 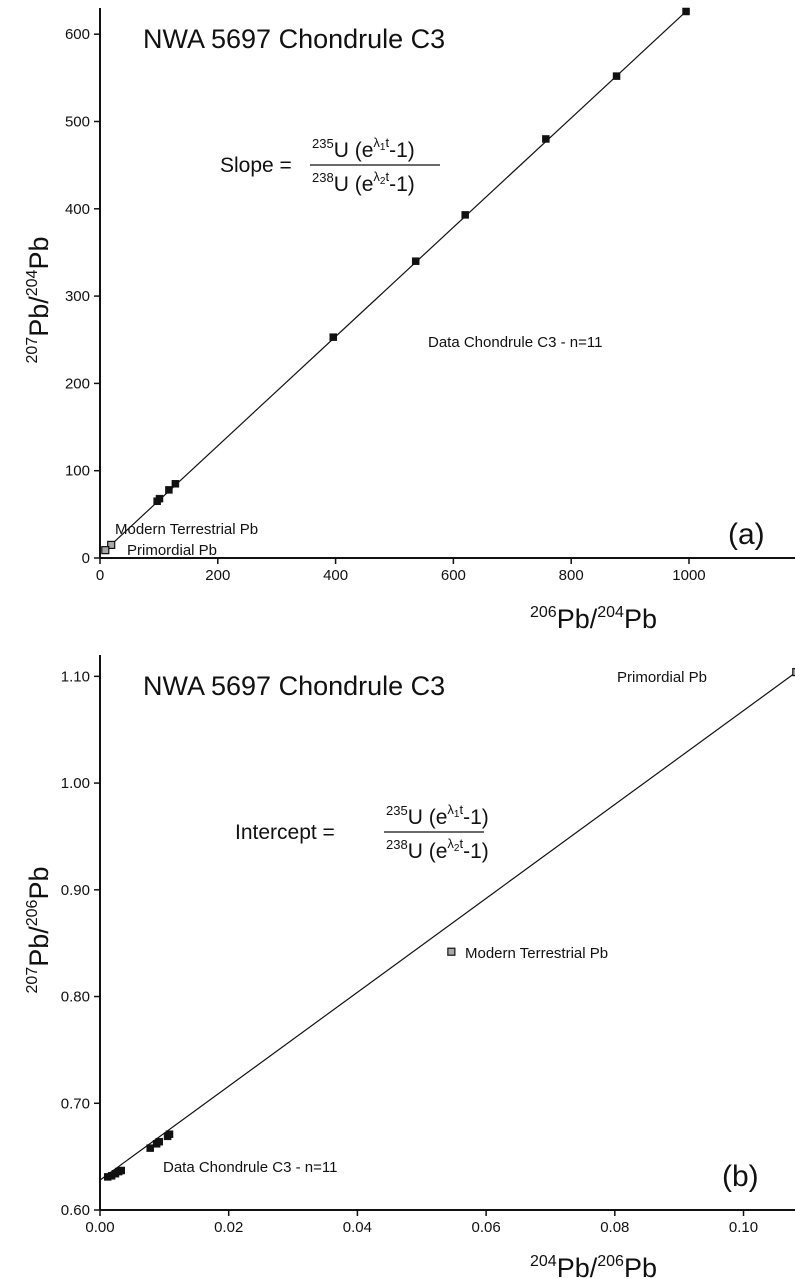 What do you see at coordinates (77, 209) in the screenshot?
I see `y-tick-label: 400` at bounding box center [77, 209].